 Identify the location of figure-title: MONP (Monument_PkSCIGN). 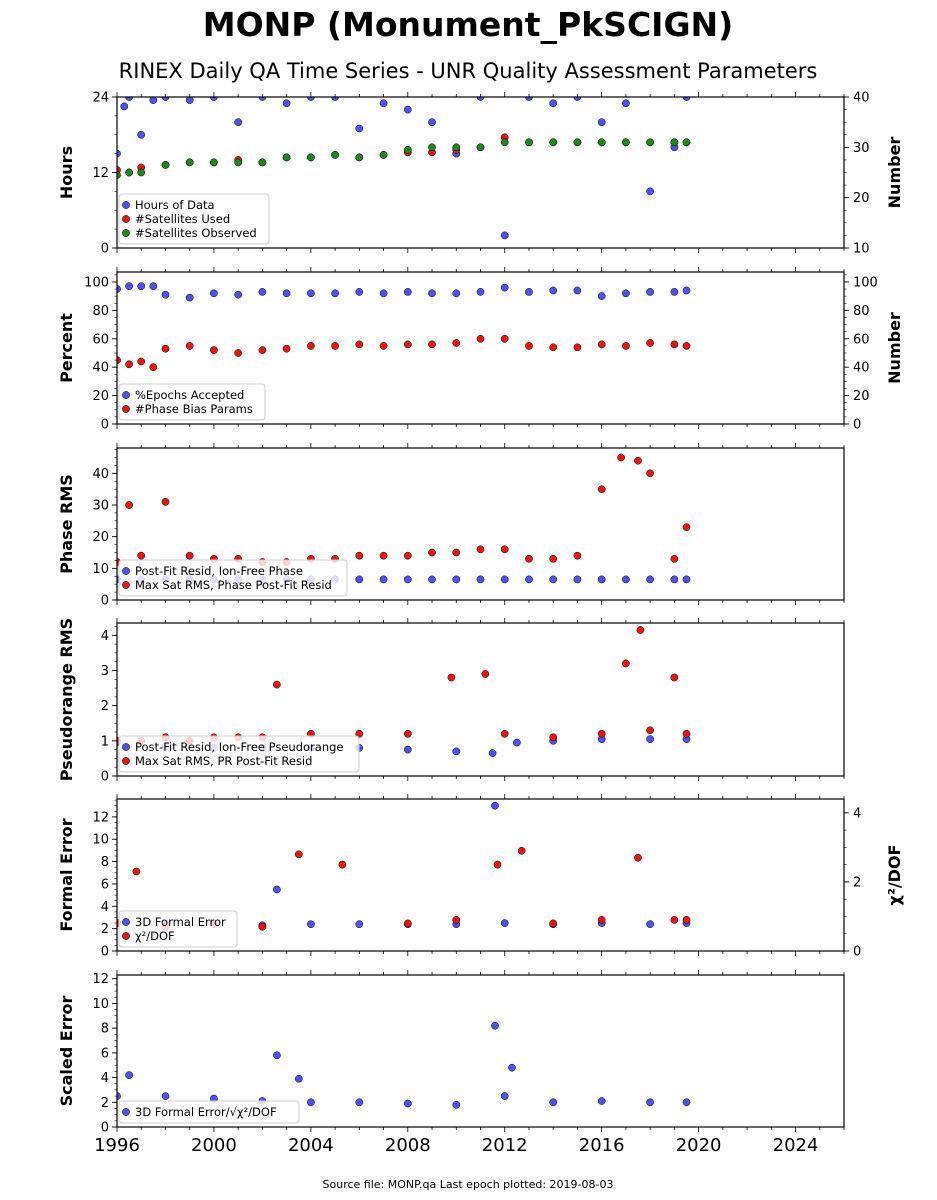
(468, 24).